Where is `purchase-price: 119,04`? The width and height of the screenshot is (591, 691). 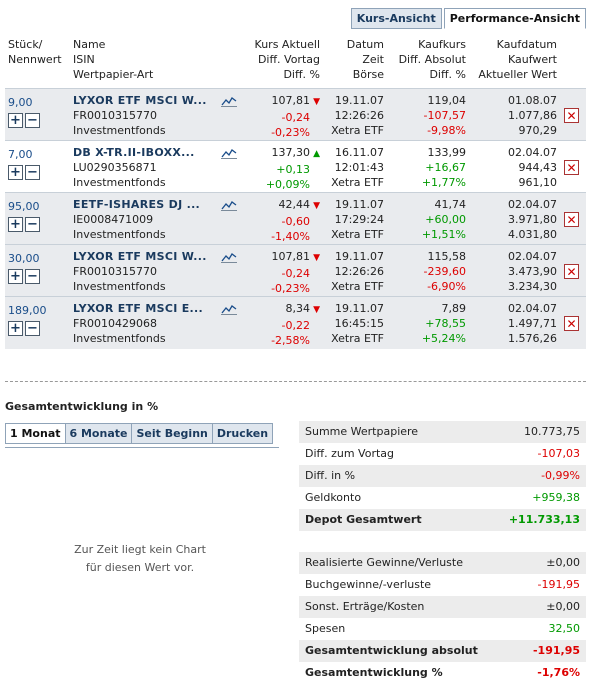
purchase-price: 119,04 is located at coordinates (447, 100).